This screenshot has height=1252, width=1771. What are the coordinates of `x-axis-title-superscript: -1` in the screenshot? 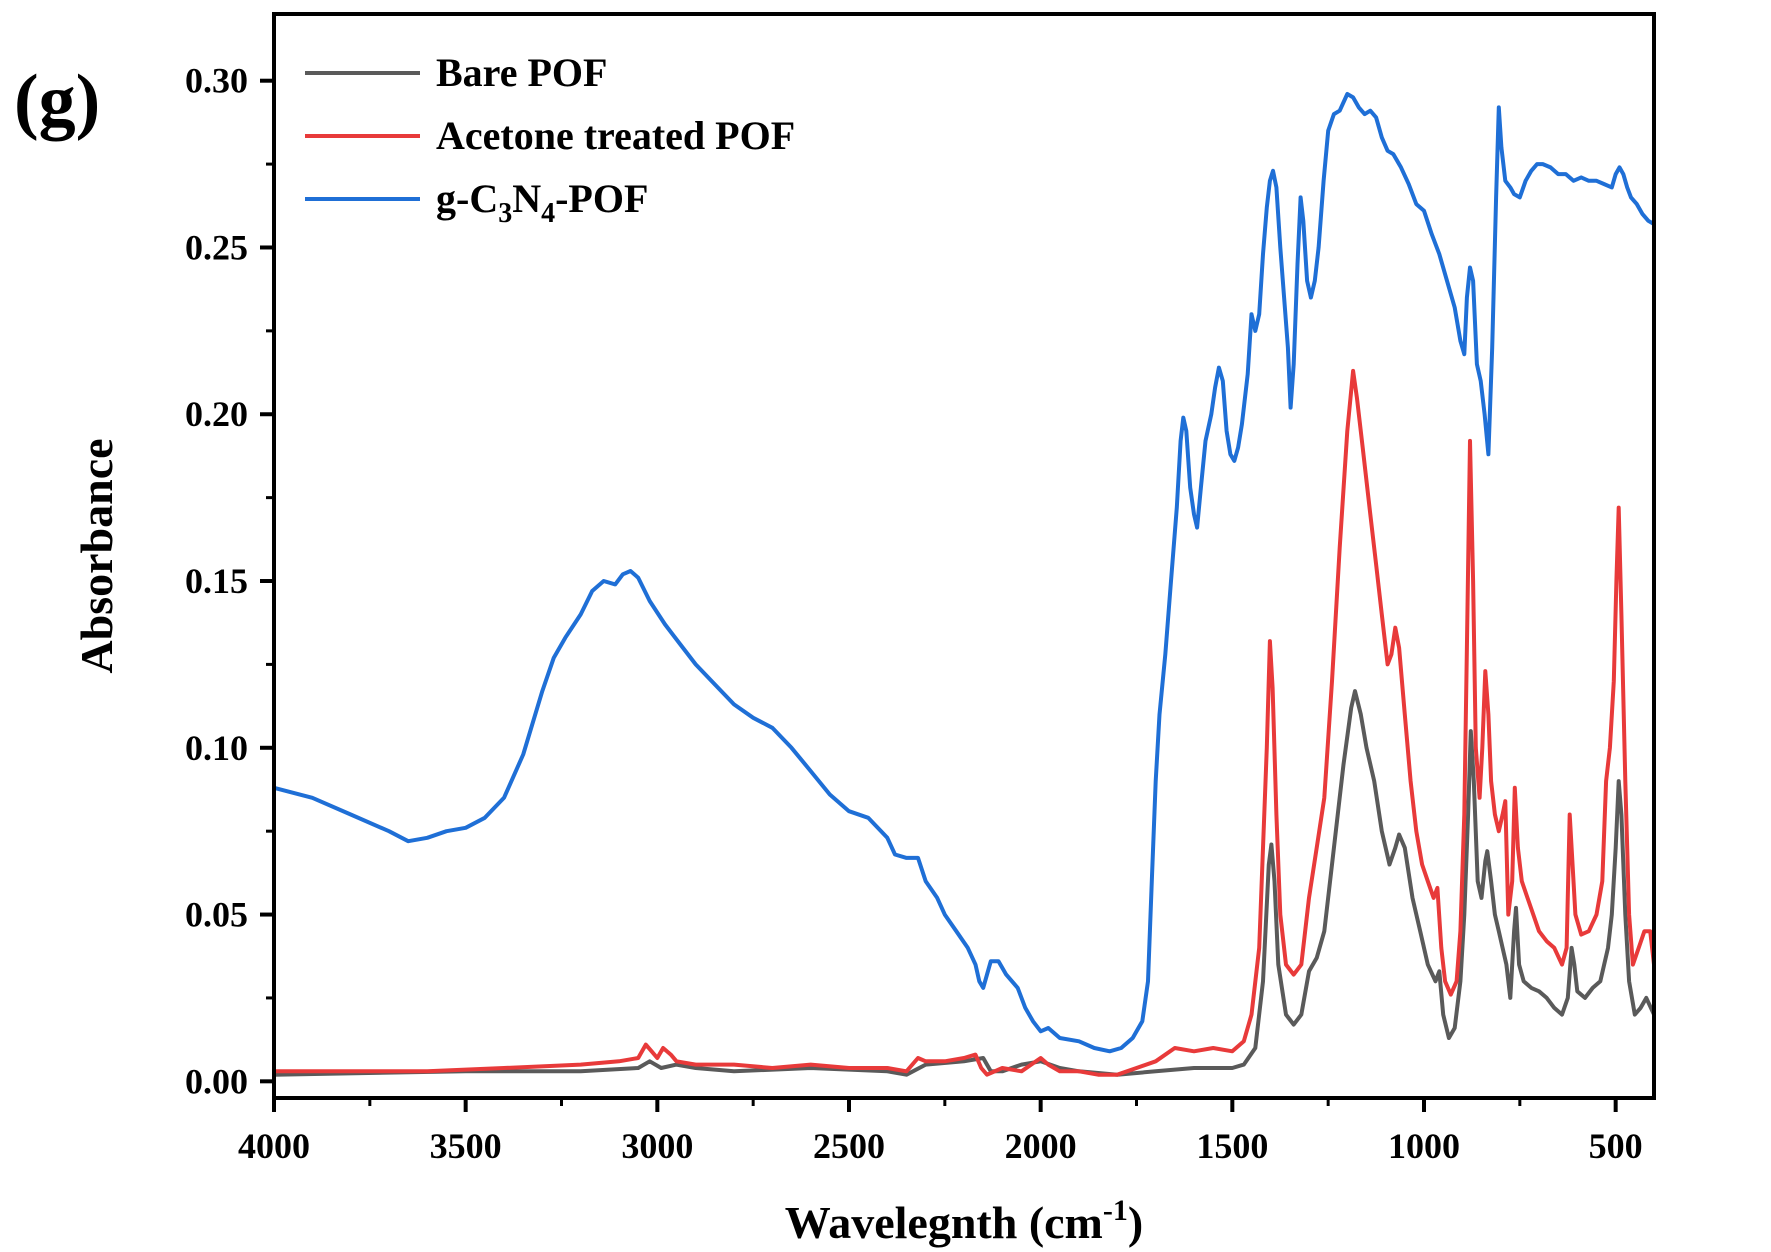 It's located at (1115, 1210).